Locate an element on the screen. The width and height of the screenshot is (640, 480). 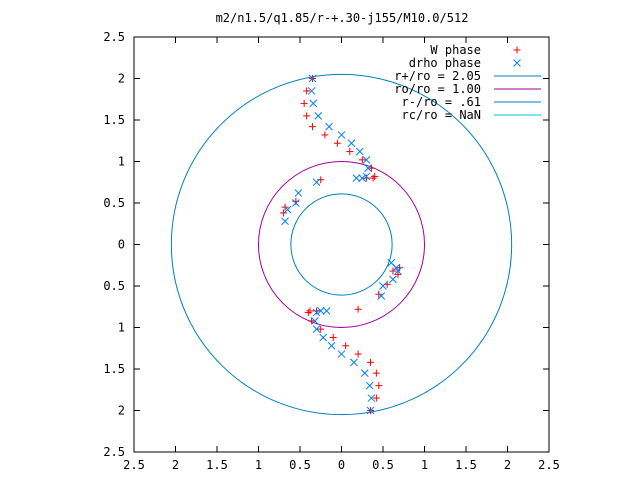
chart-title: m2/n1.5/q1.85/r-+.30-j155/M10.0/512 is located at coordinates (342, 18).